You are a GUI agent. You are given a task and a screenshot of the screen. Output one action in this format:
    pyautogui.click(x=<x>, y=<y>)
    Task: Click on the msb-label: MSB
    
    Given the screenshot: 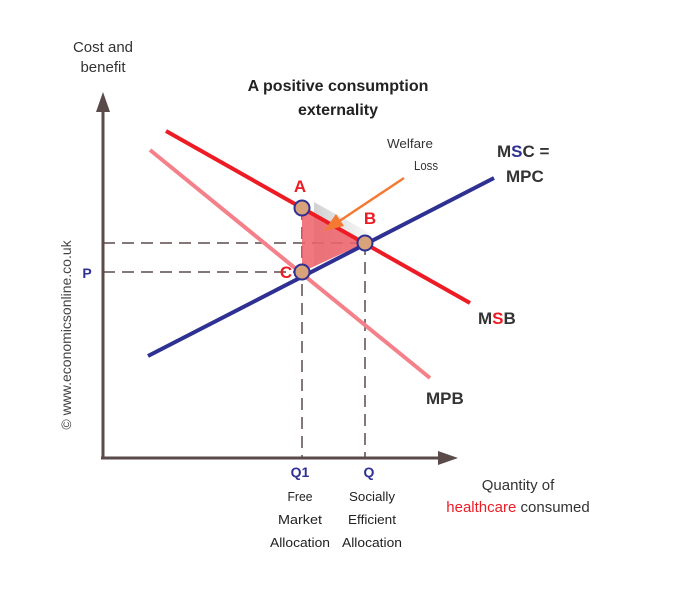 What is the action you would take?
    pyautogui.click(x=497, y=318)
    